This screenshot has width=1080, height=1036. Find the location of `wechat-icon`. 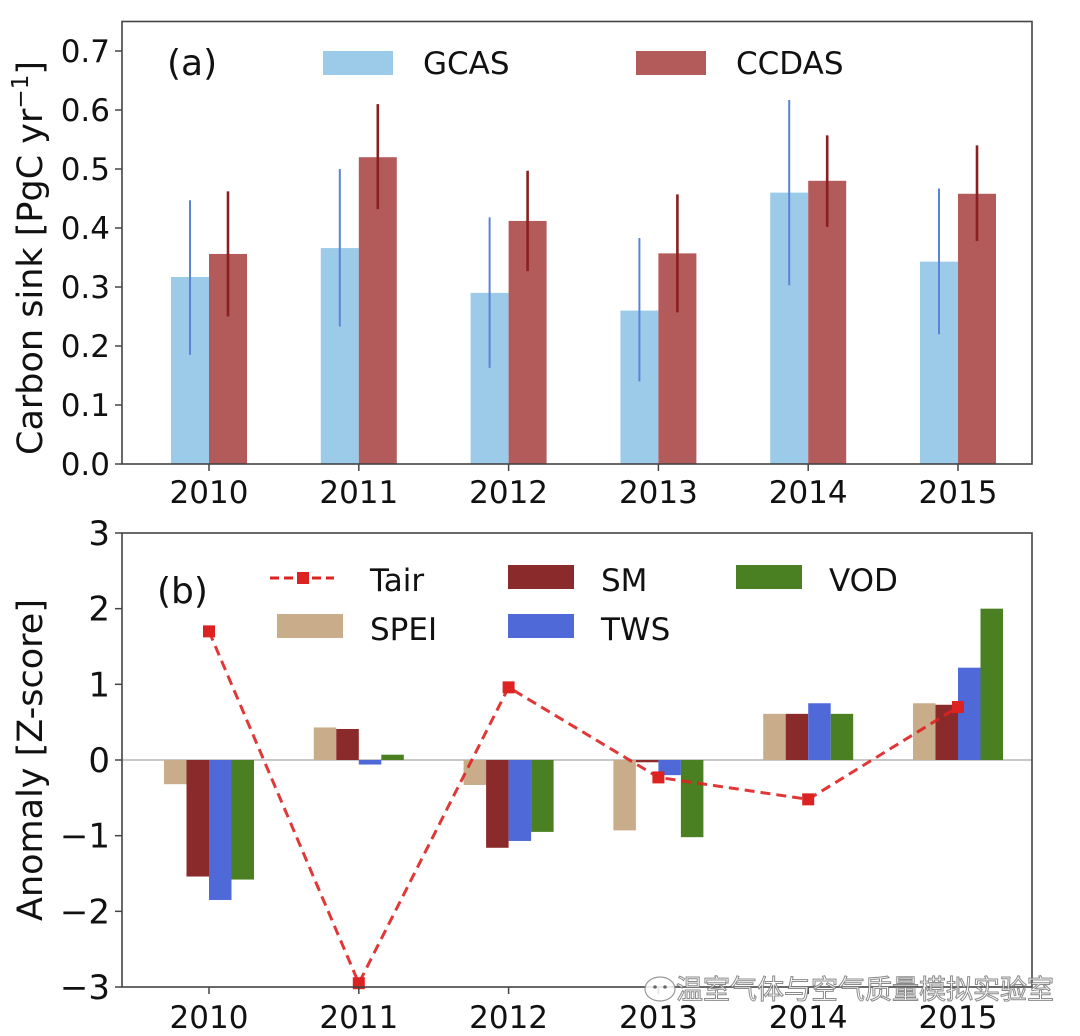

wechat-icon is located at coordinates (660, 989).